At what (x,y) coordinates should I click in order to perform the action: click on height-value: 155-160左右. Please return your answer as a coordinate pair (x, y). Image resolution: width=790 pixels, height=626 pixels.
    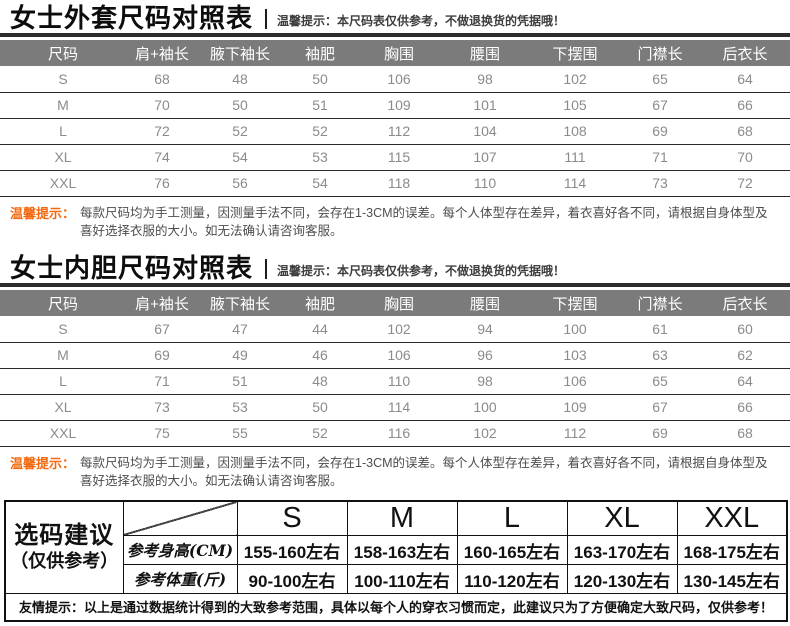
    Looking at the image, I should click on (292, 550).